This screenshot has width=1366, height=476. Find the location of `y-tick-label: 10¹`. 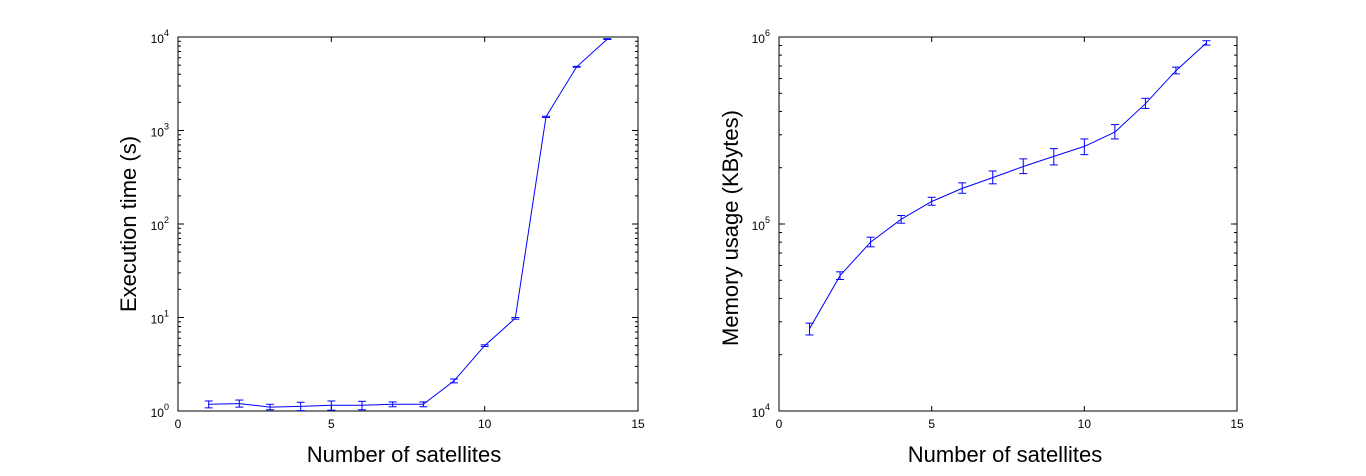

y-tick-label: 10¹ is located at coordinates (160, 318).